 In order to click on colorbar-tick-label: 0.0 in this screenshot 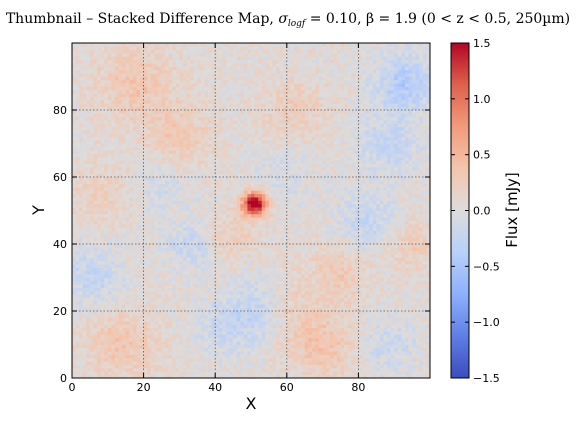, I will do `click(482, 211)`.